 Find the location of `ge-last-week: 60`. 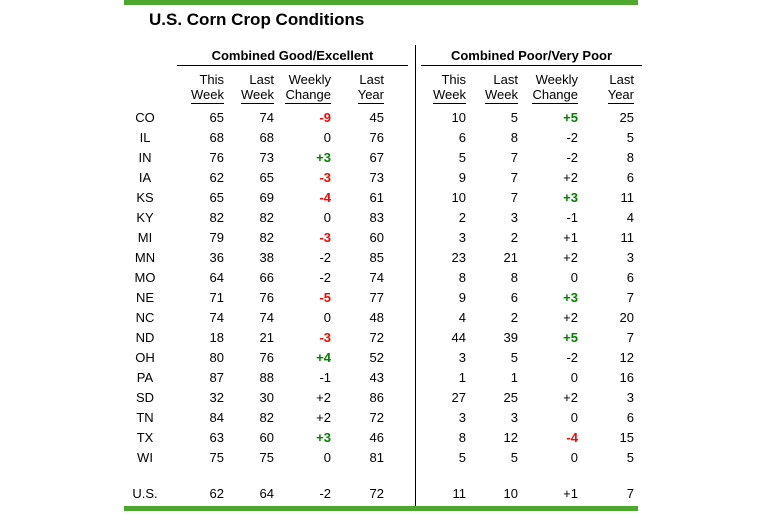

ge-last-week: 60 is located at coordinates (266, 437).